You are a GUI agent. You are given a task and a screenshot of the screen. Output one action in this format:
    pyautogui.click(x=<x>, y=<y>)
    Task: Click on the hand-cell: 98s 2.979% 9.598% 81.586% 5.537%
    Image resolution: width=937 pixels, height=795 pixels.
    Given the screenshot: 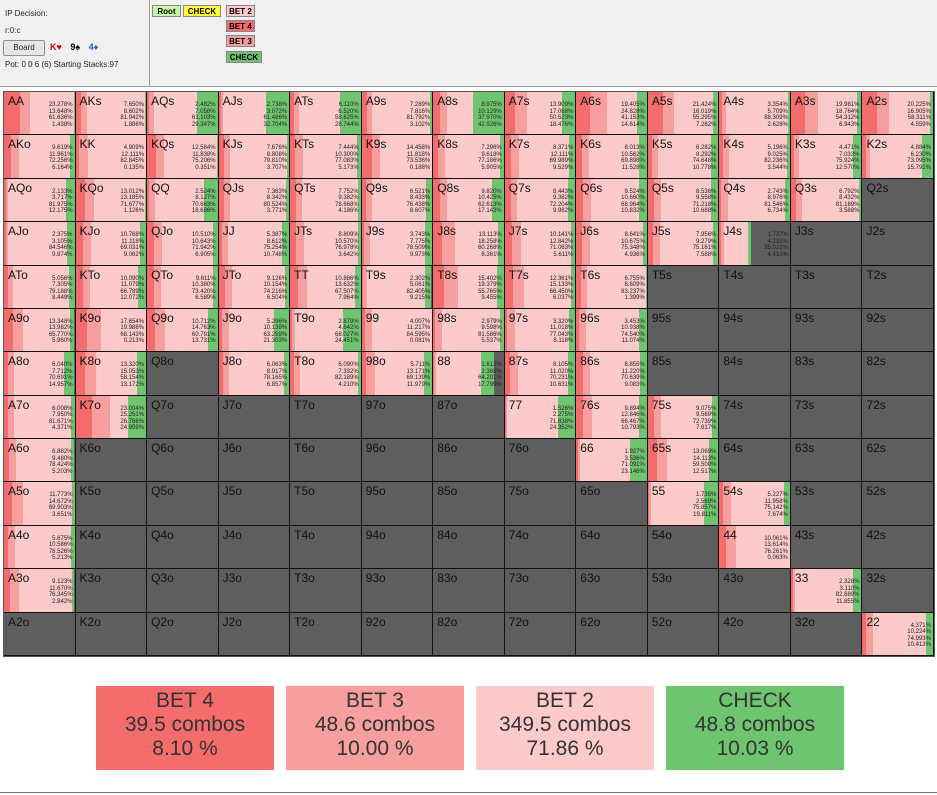 What is the action you would take?
    pyautogui.click(x=468, y=330)
    